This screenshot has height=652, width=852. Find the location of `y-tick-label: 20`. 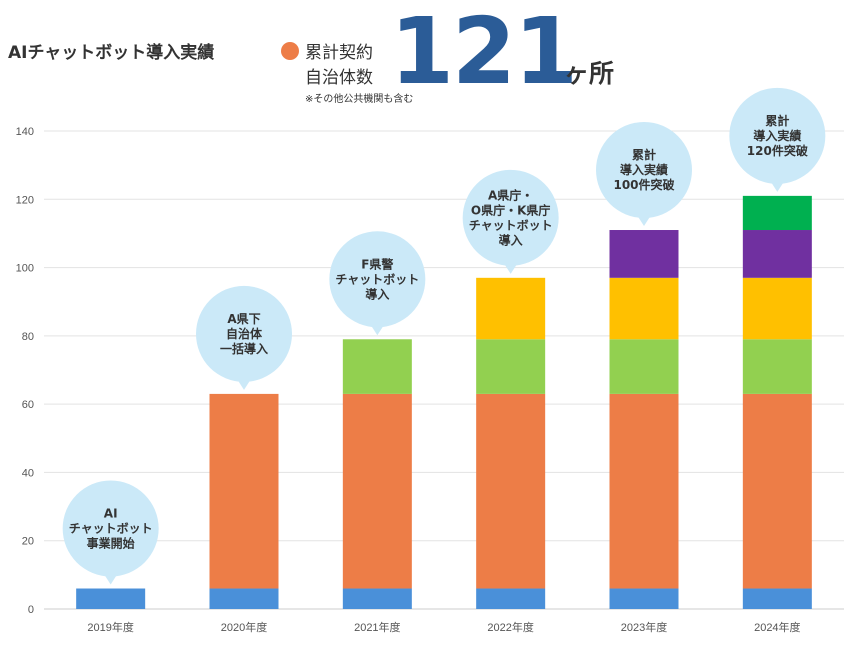

y-tick-label: 20 is located at coordinates (28, 542).